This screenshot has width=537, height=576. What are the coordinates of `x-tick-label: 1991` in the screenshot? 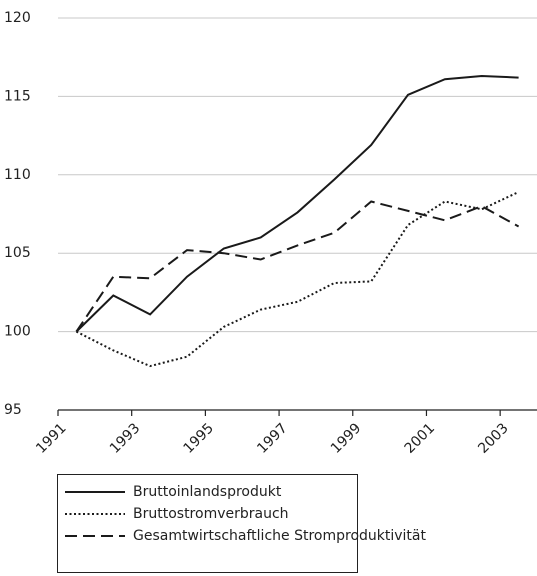 It's located at (51, 438).